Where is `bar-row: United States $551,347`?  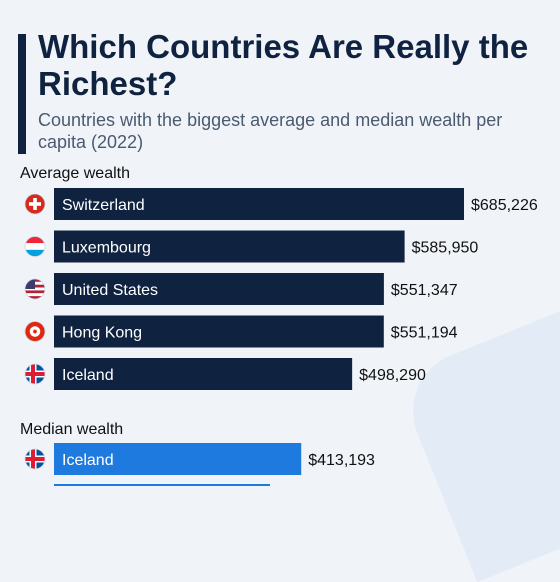
bar-row: United States $551,347 is located at coordinates (241, 289).